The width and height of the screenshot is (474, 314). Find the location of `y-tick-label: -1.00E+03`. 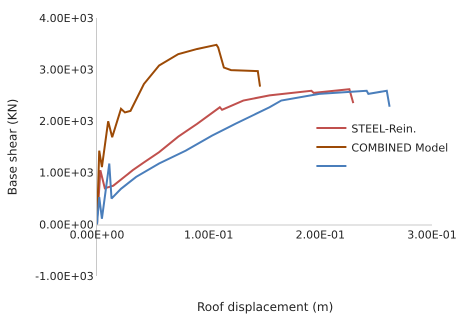

y-tick-label: -1.00E+03 is located at coordinates (64, 276).